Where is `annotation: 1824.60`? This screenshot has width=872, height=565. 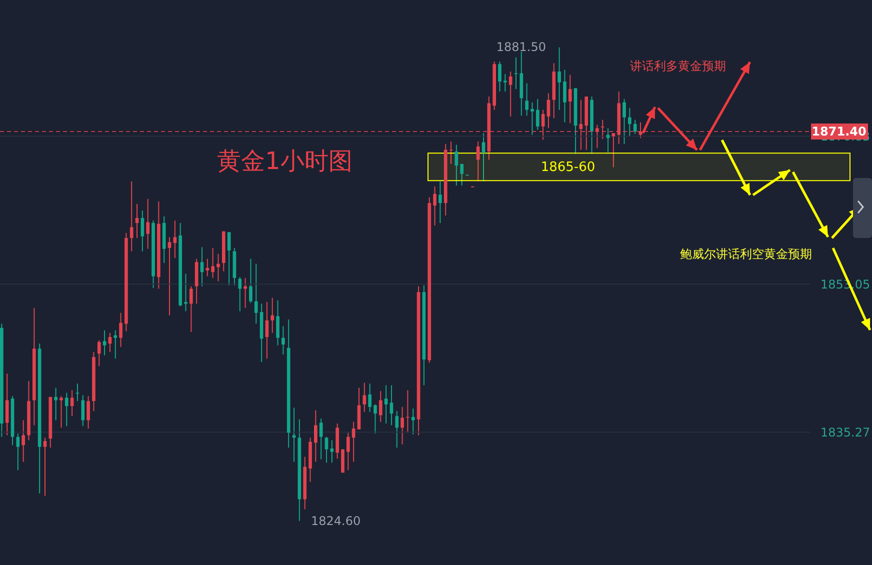
annotation: 1824.60 is located at coordinates (336, 521).